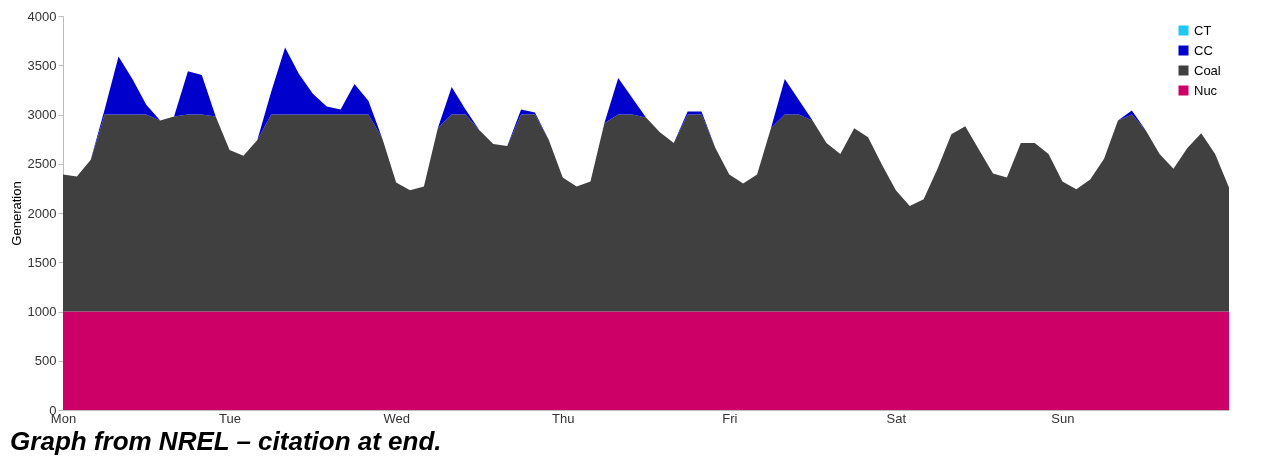 The height and width of the screenshot is (461, 1269). Describe the element at coordinates (16, 213) in the screenshot. I see `y-axis-title: Generation` at that location.